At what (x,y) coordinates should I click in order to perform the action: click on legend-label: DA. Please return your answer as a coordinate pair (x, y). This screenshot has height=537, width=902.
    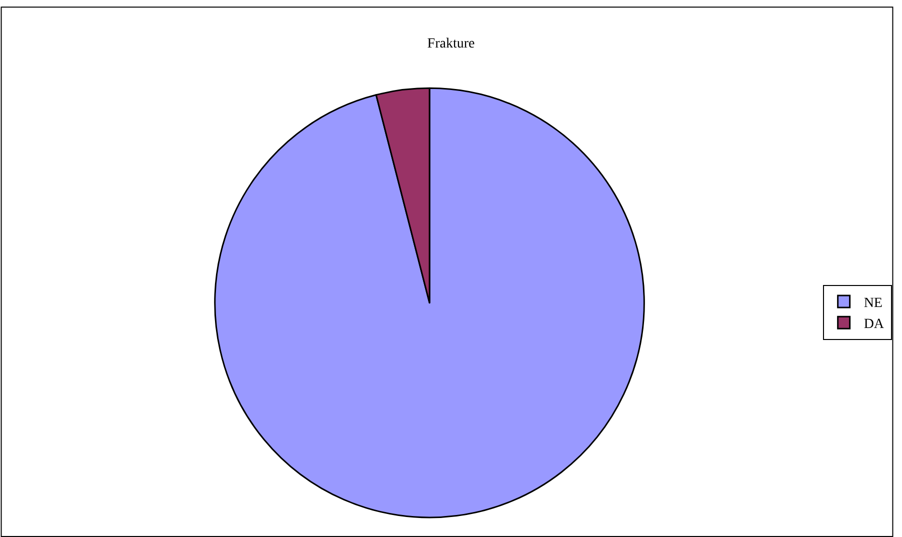
    Looking at the image, I should click on (874, 324).